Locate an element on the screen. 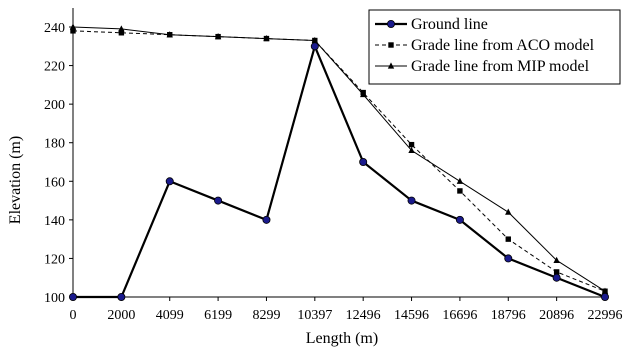 The image size is (624, 356). legend-box is located at coordinates (494, 47).